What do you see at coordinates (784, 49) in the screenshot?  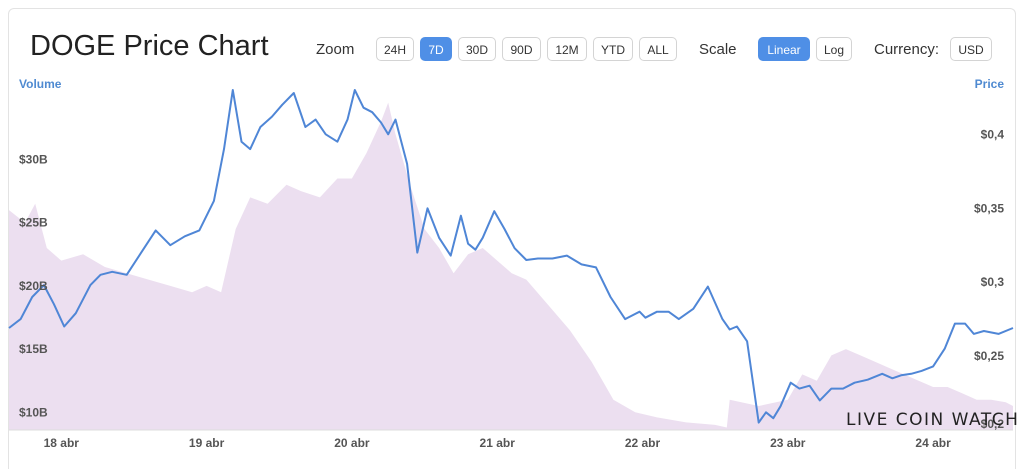 I see `scale-linear-button: Linear` at bounding box center [784, 49].